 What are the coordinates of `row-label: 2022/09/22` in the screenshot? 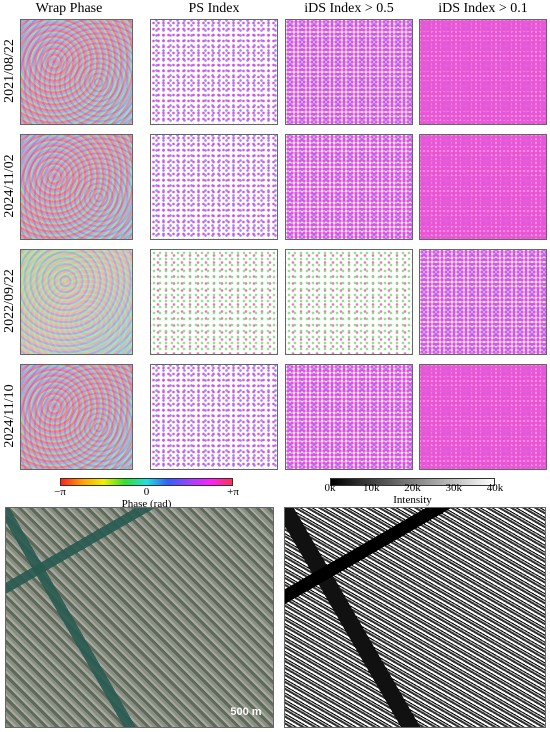 It's located at (9, 301).